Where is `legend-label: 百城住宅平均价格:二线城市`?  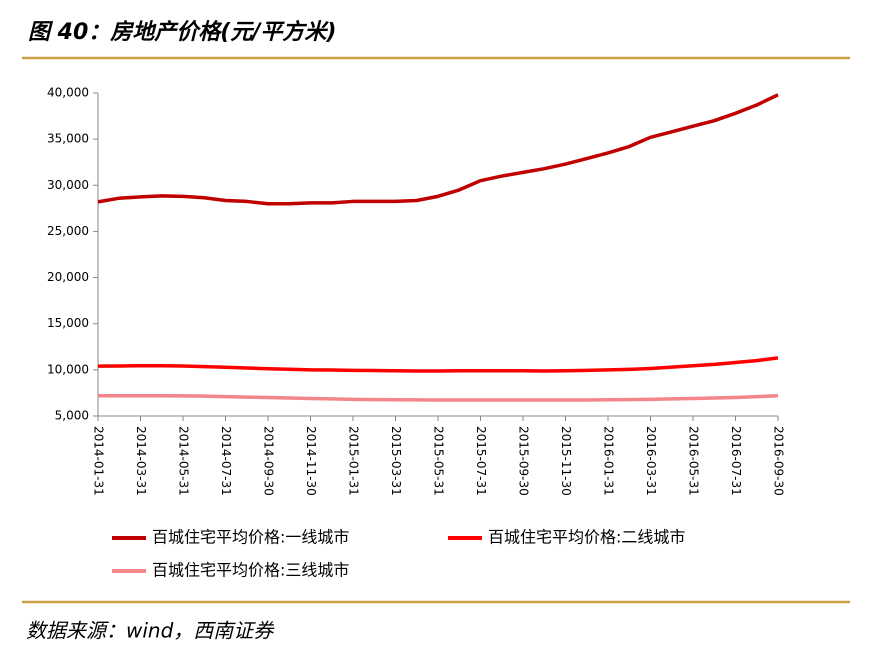 legend-label: 百城住宅平均价格:二线城市 is located at coordinates (586, 537).